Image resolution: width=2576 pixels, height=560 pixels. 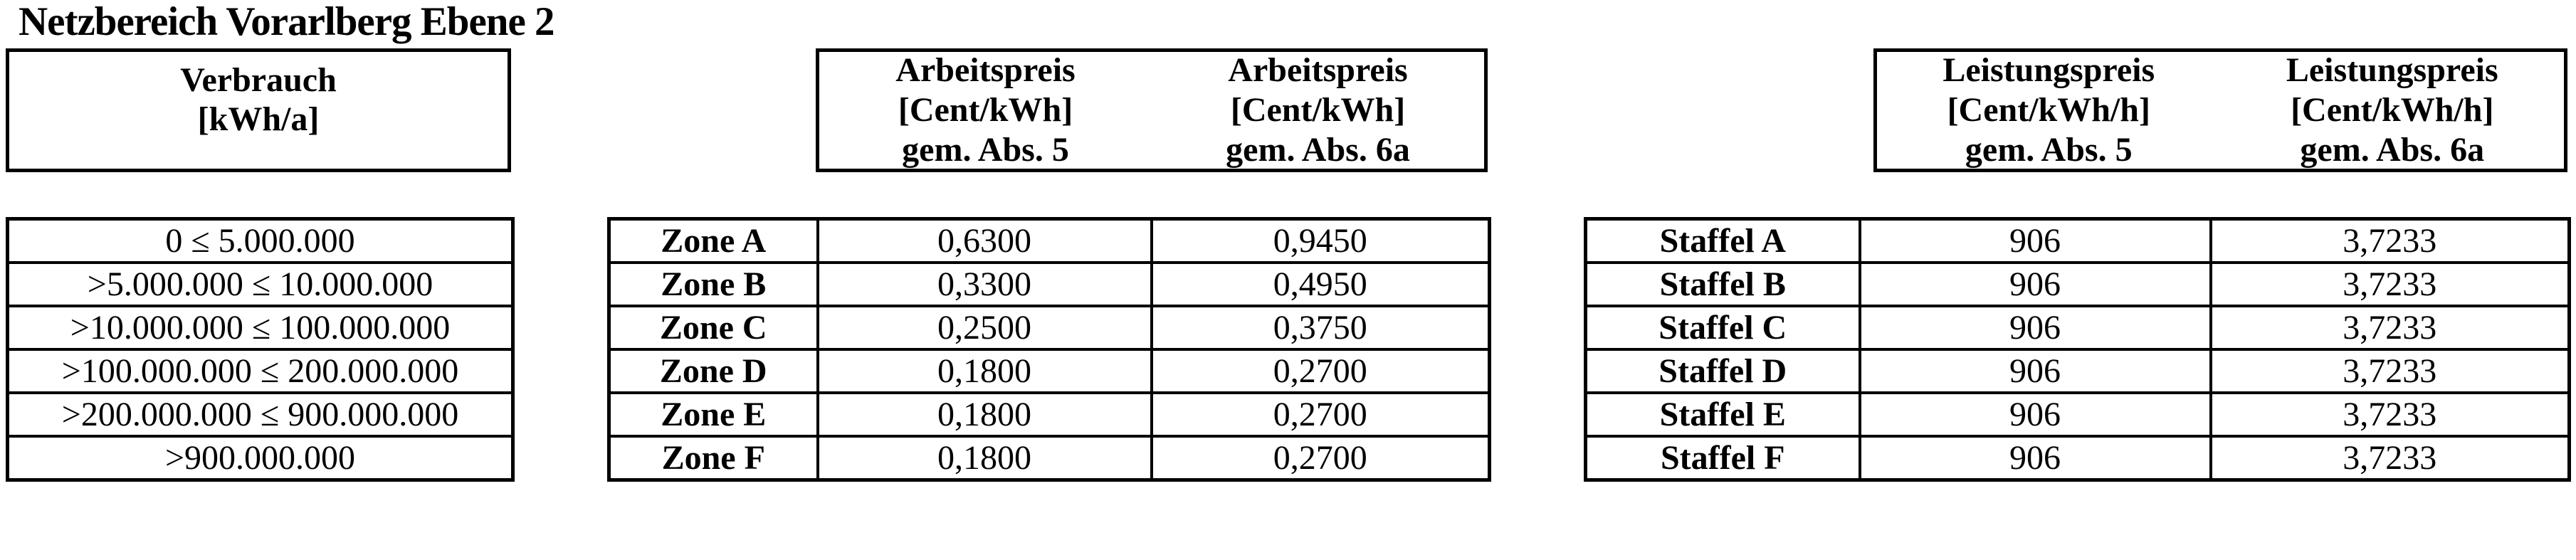 I want to click on table-row: >10.000.000 ≤ 100.000.000, so click(x=260, y=328).